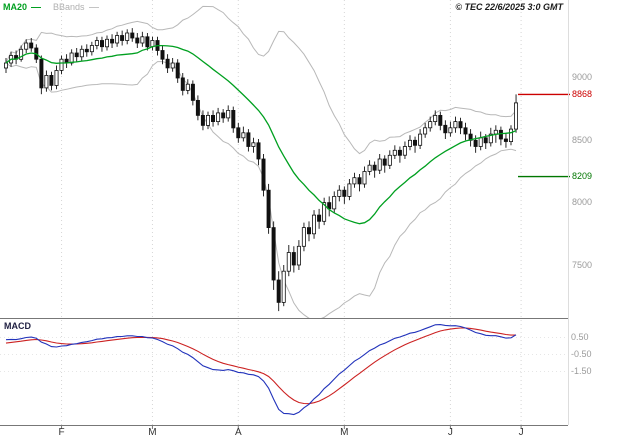 Image resolution: width=627 pixels, height=440 pixels. Describe the element at coordinates (238, 432) in the screenshot. I see `month-label-a: A` at that location.